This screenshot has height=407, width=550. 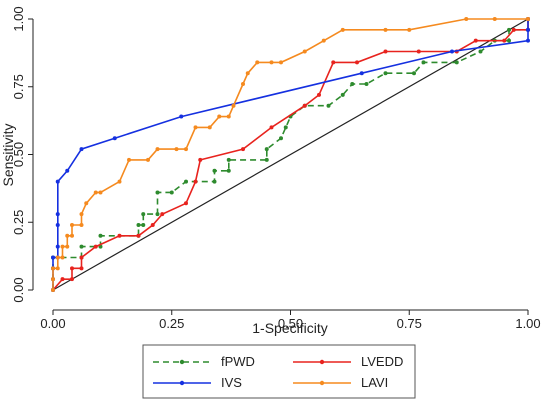 What do you see at coordinates (374, 382) in the screenshot?
I see `legend-label-lavi: LAVI` at bounding box center [374, 382].